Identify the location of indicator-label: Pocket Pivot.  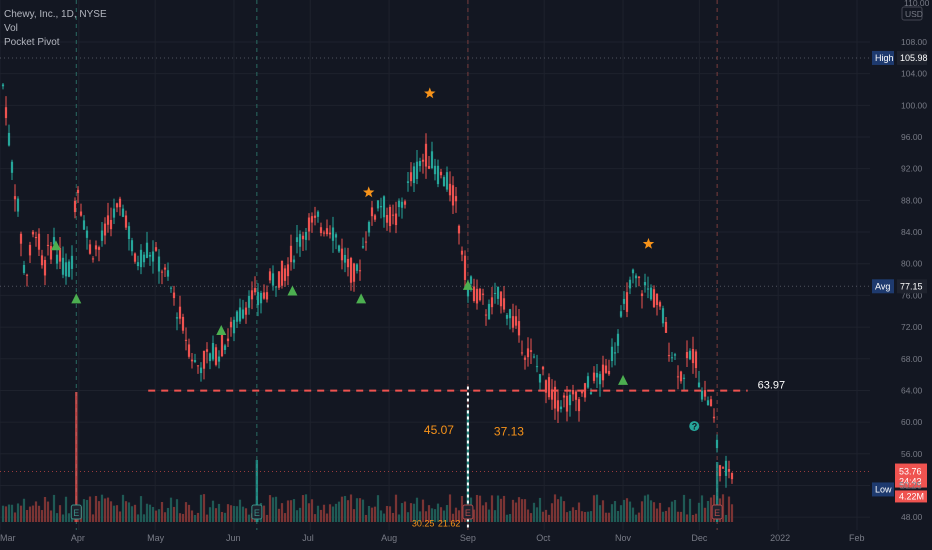
(32, 42).